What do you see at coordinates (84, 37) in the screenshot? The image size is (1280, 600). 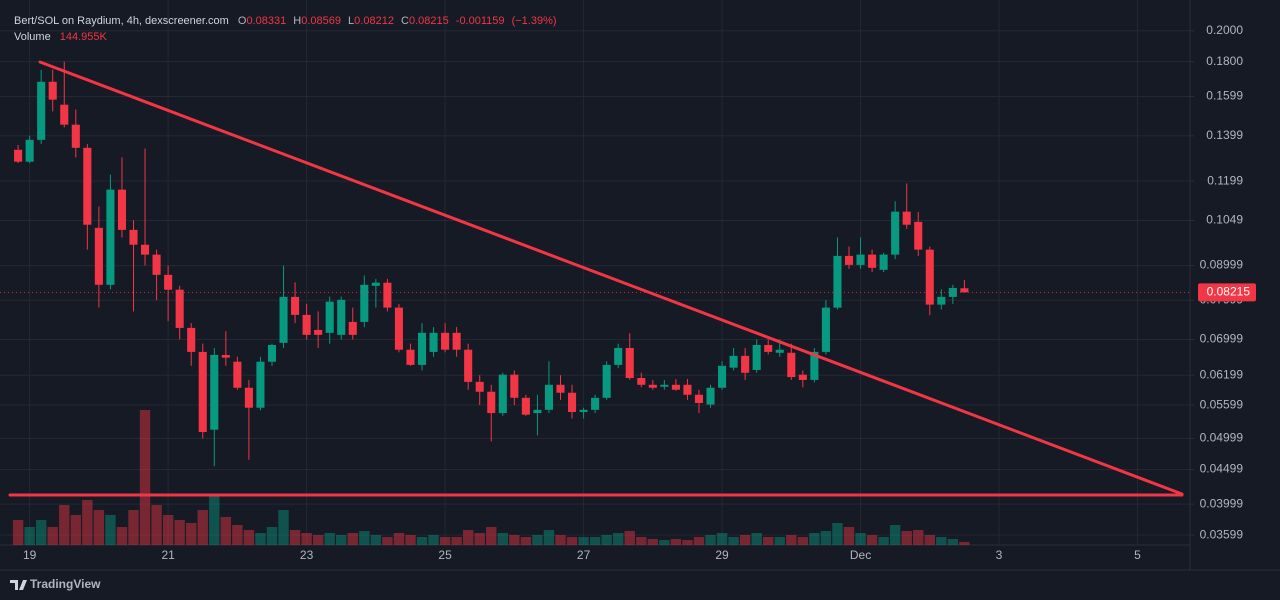 I see `volume-value: 144.955K` at bounding box center [84, 37].